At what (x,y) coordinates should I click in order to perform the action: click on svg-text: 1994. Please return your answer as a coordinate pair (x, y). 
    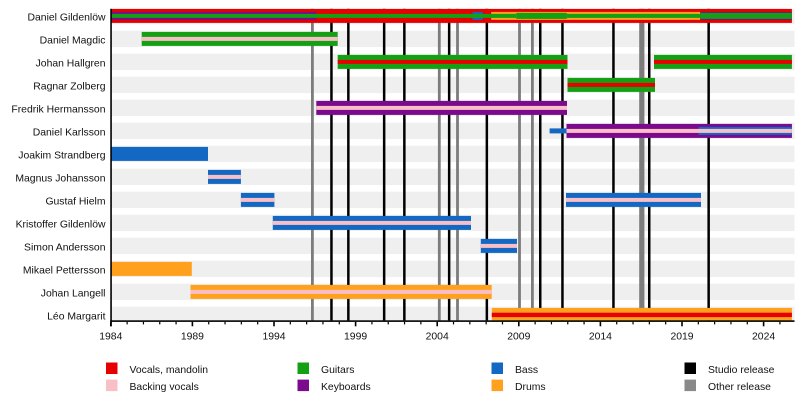
    Looking at the image, I should click on (273, 337).